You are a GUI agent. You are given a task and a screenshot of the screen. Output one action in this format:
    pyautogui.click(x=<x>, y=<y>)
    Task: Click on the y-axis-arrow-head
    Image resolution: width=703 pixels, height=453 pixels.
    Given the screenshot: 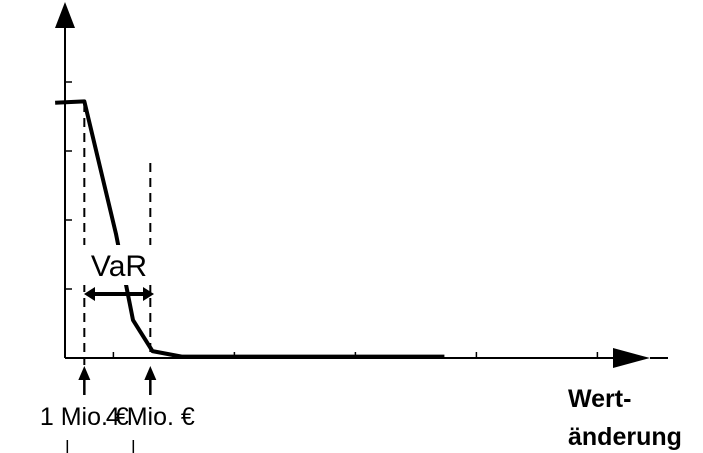 What is the action you would take?
    pyautogui.click(x=65, y=15)
    